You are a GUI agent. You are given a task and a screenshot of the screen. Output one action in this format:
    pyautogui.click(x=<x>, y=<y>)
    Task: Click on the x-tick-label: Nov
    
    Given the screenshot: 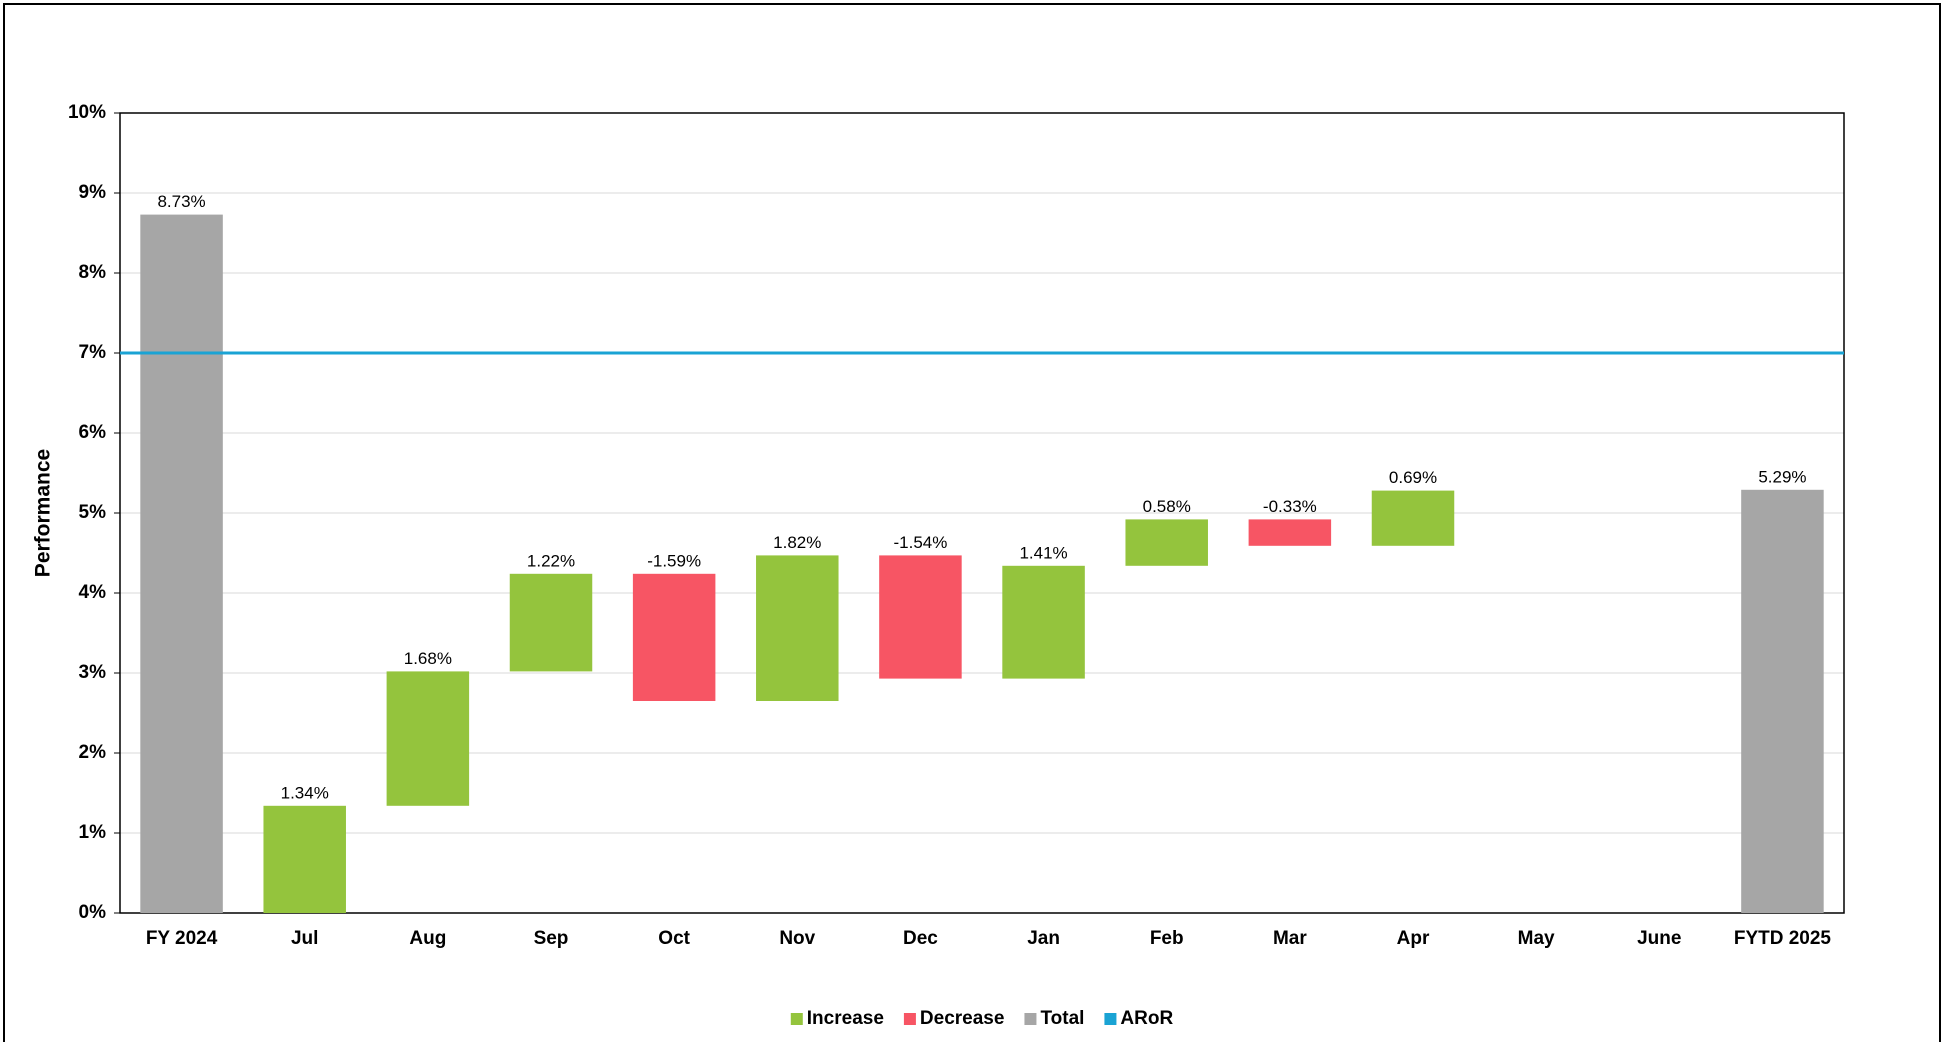 What is the action you would take?
    pyautogui.click(x=797, y=938)
    